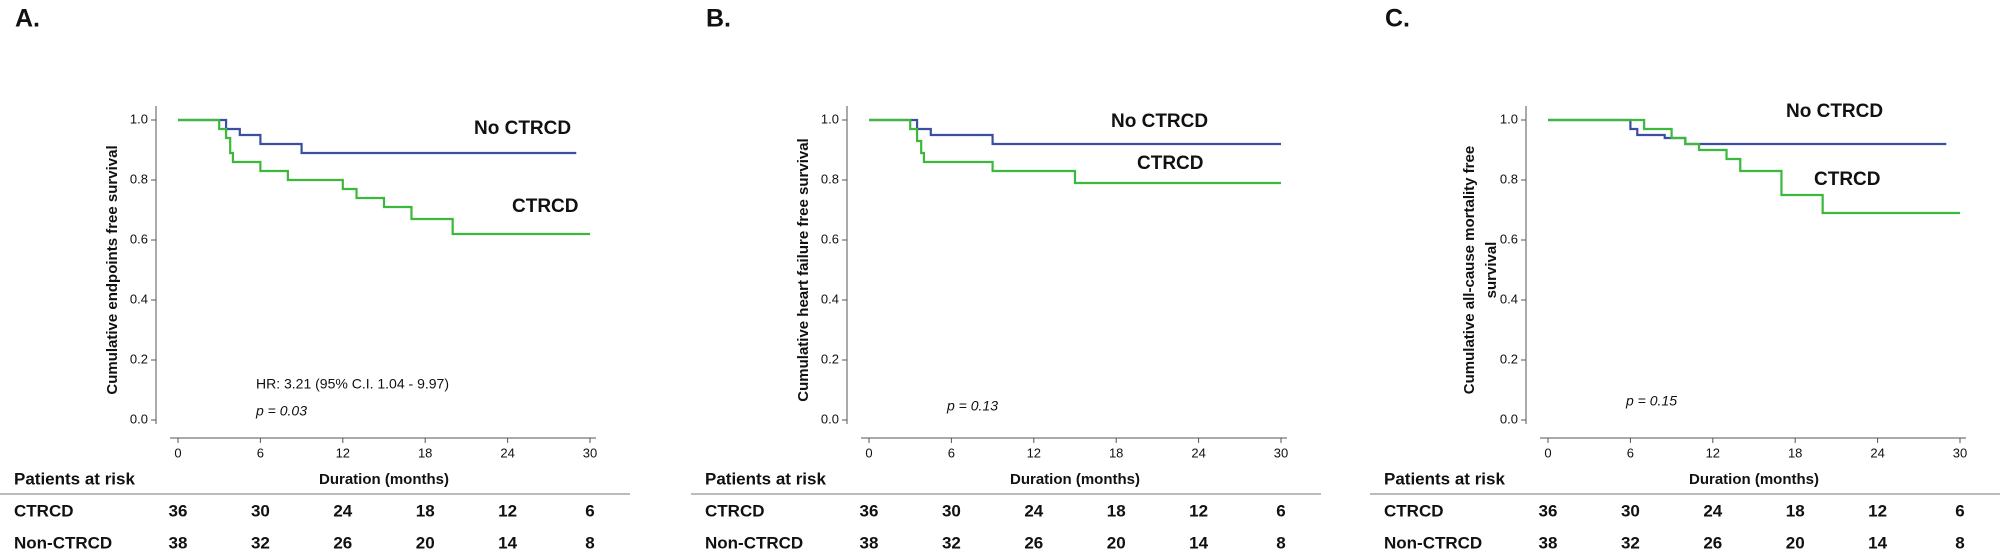 The height and width of the screenshot is (558, 2007). What do you see at coordinates (112, 269) in the screenshot?
I see `y-axis-label: Cumulative endpoints free survival` at bounding box center [112, 269].